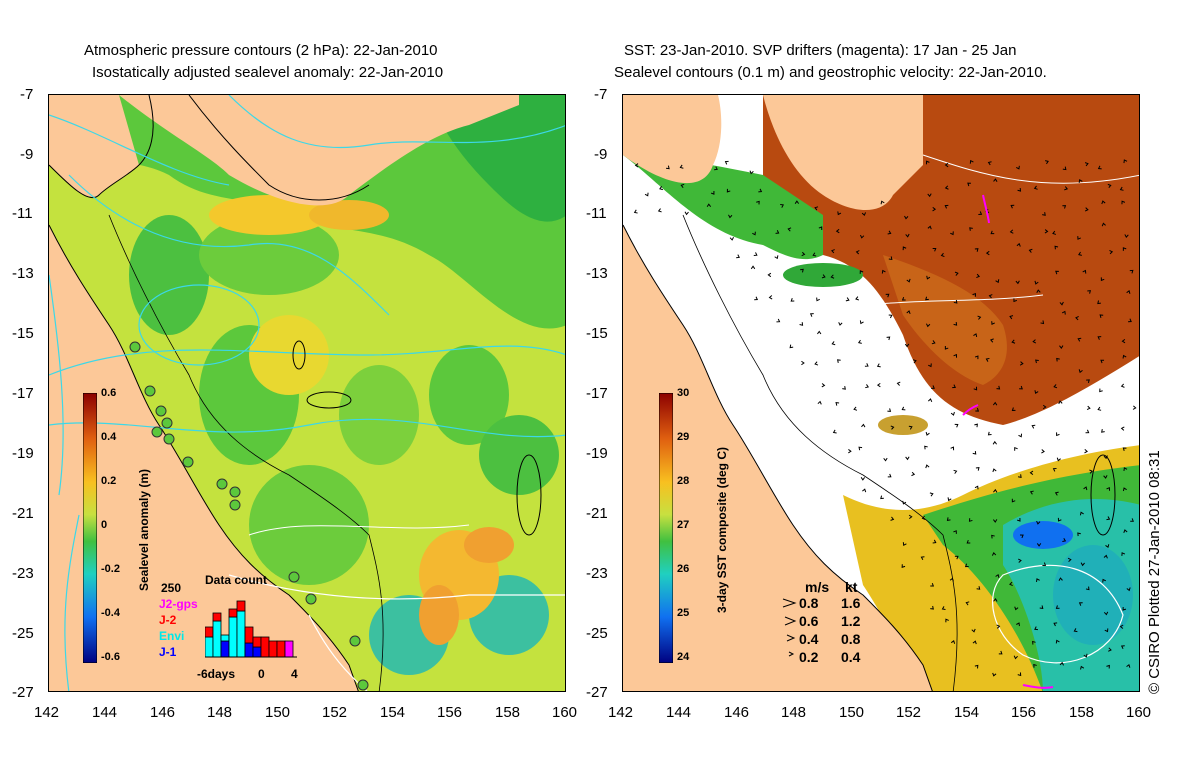 The height and width of the screenshot is (780, 1200). Describe the element at coordinates (172, 636) in the screenshot. I see `data-count-series-envi: Envi` at that location.